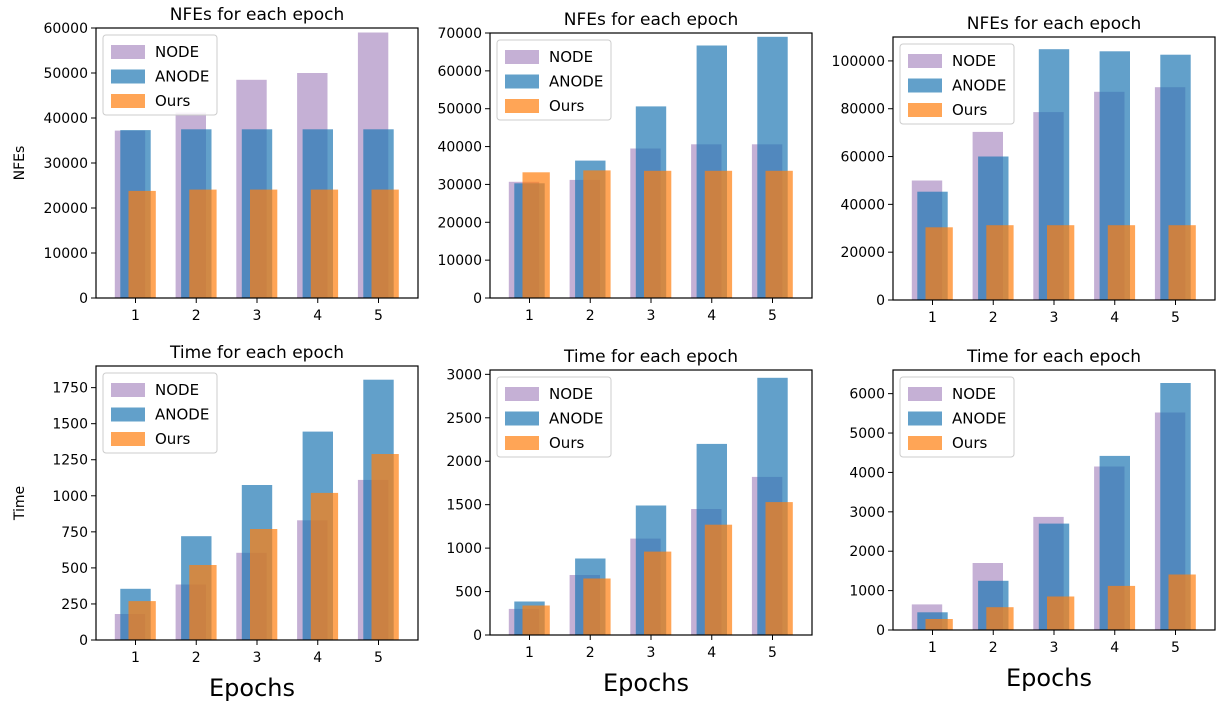 Image resolution: width=1224 pixels, height=708 pixels. I want to click on y-tick-label: 70000, so click(459, 34).